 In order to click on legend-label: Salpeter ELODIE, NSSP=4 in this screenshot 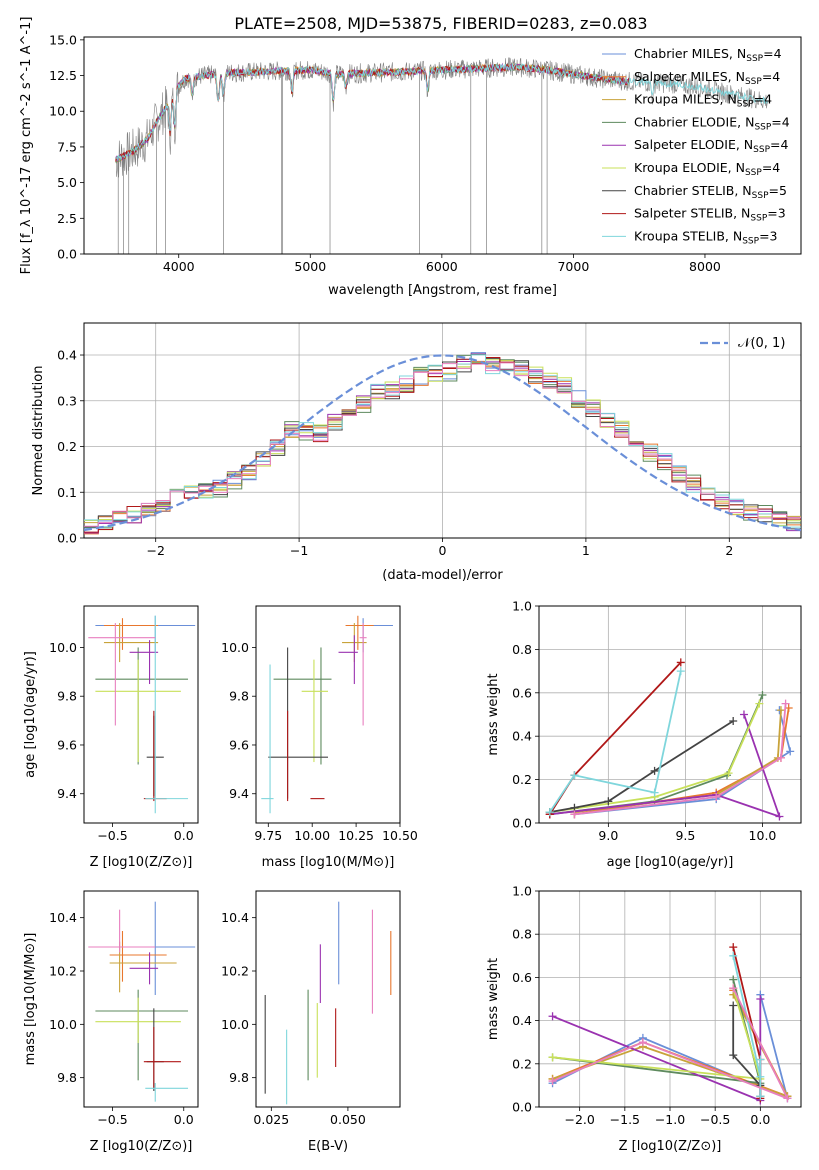, I will do `click(711, 146)`.